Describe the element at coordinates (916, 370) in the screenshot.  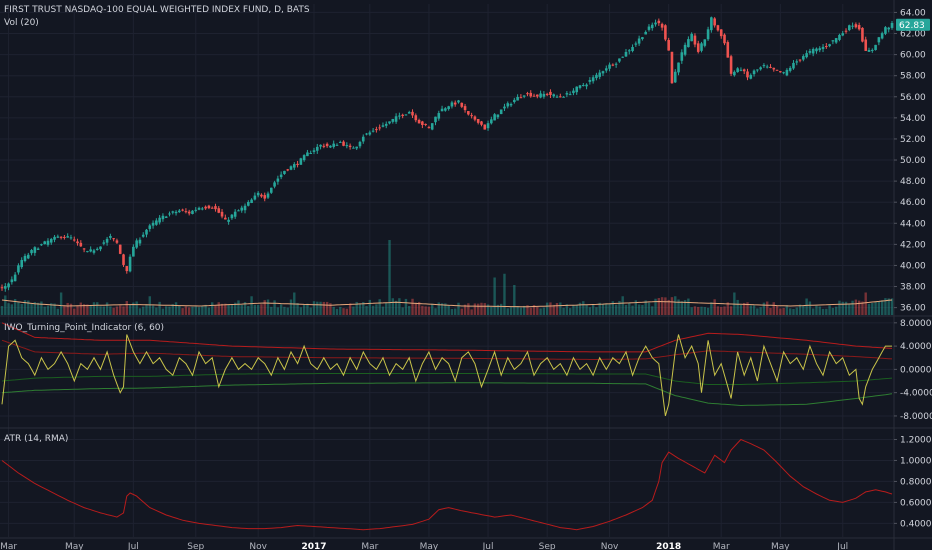
I see `indicator-axis-tick-label: 0.0000` at that location.